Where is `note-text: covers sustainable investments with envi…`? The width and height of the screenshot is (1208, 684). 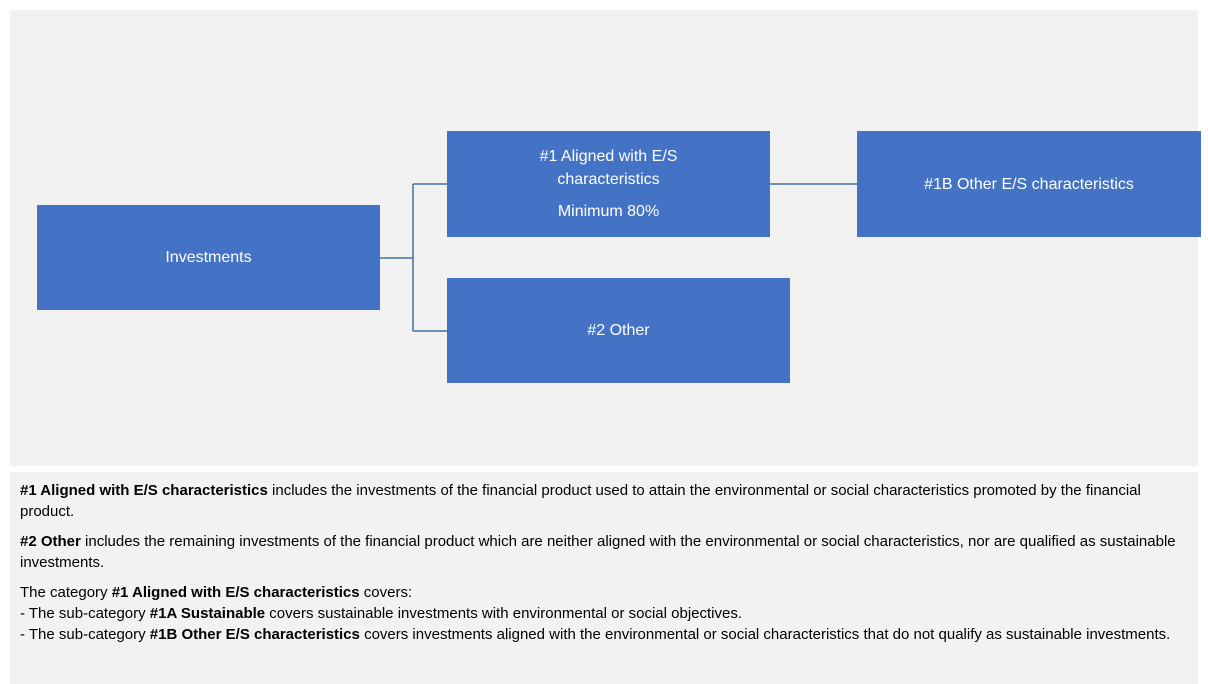 note-text: covers sustainable investments with envi… is located at coordinates (504, 613).